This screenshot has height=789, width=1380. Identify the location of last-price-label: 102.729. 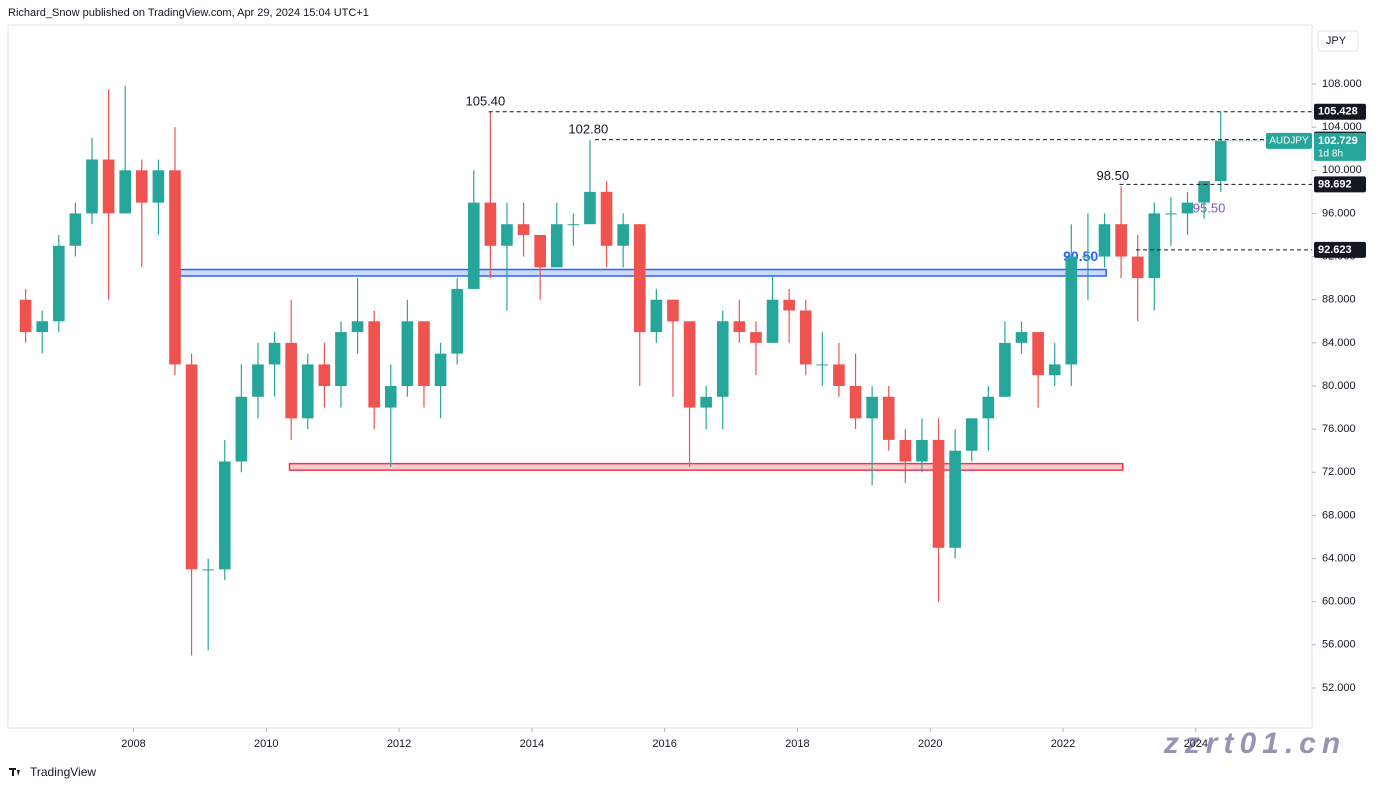
(1338, 141).